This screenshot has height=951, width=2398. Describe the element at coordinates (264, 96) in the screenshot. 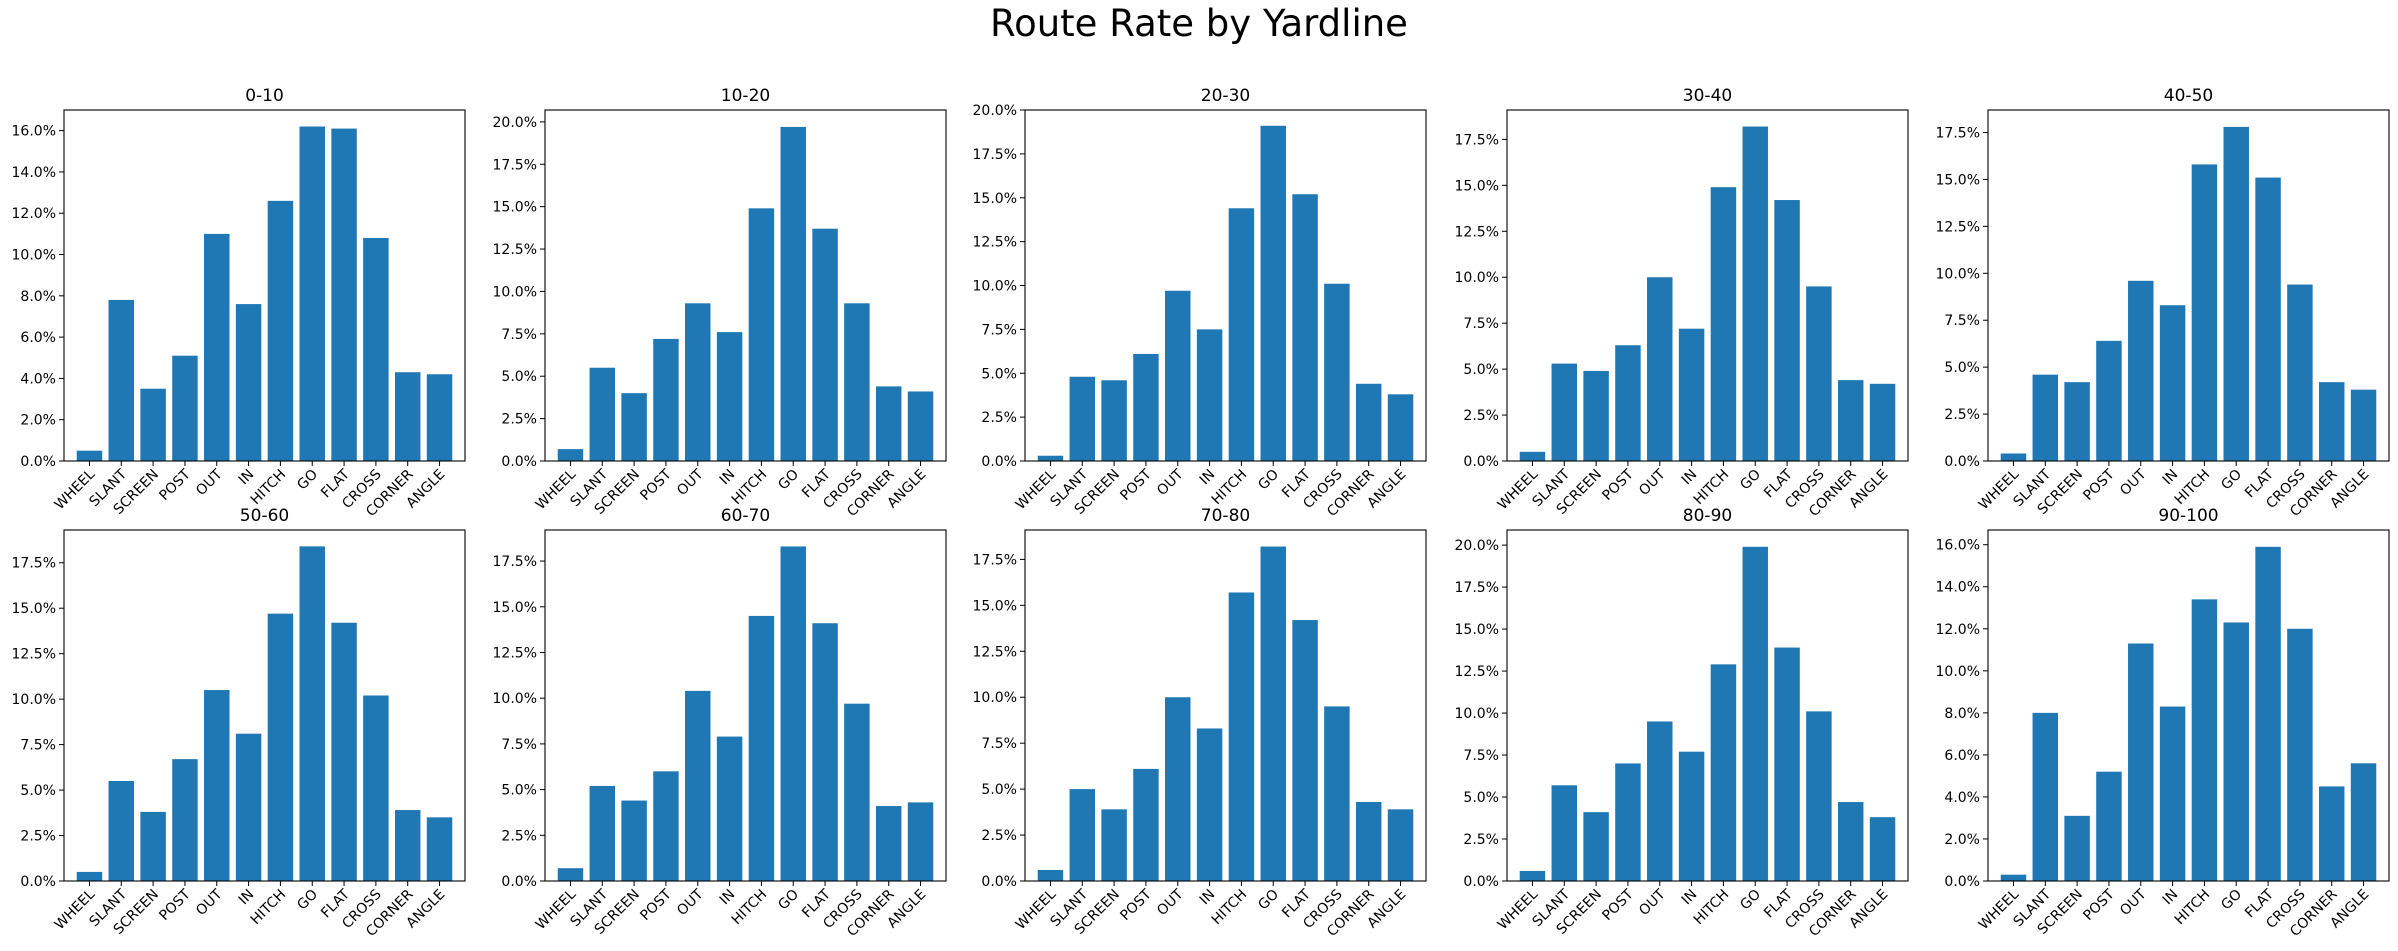

I see `subplot-title: 0-10` at that location.